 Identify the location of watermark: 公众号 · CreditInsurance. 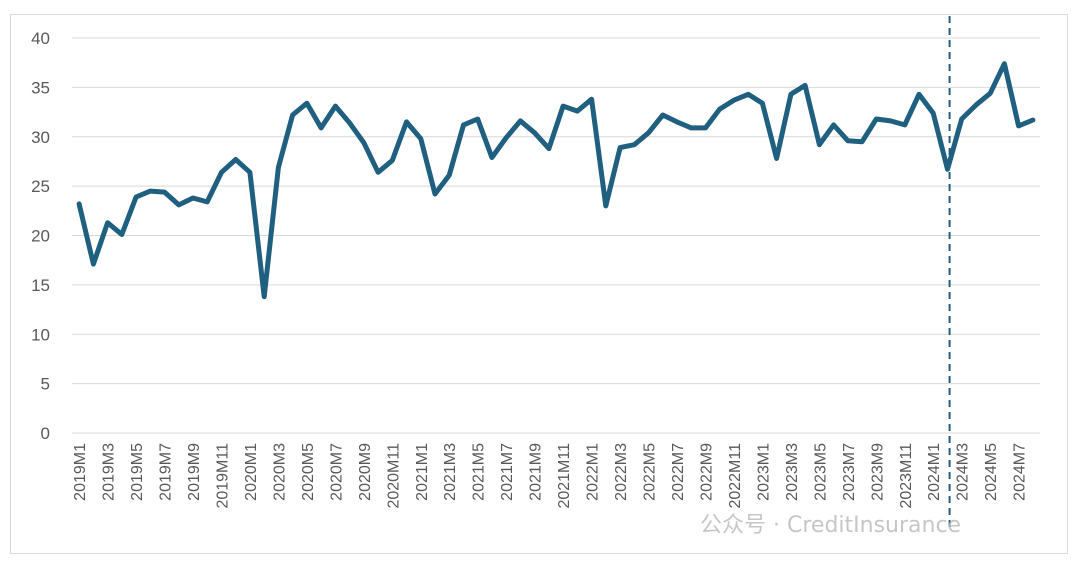
(830, 525).